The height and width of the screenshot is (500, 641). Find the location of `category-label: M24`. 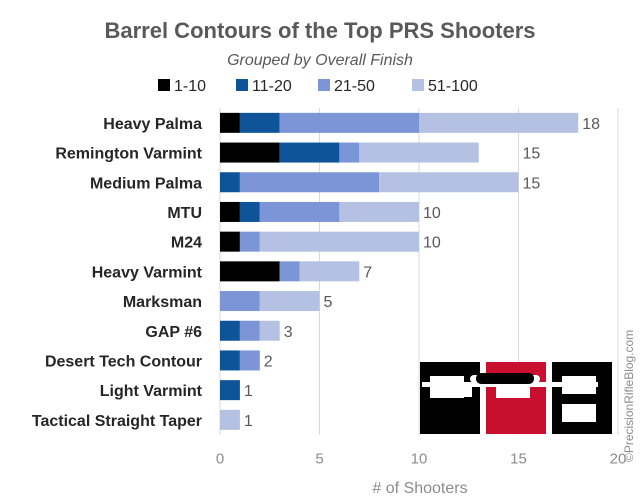

category-label: M24 is located at coordinates (186, 243).